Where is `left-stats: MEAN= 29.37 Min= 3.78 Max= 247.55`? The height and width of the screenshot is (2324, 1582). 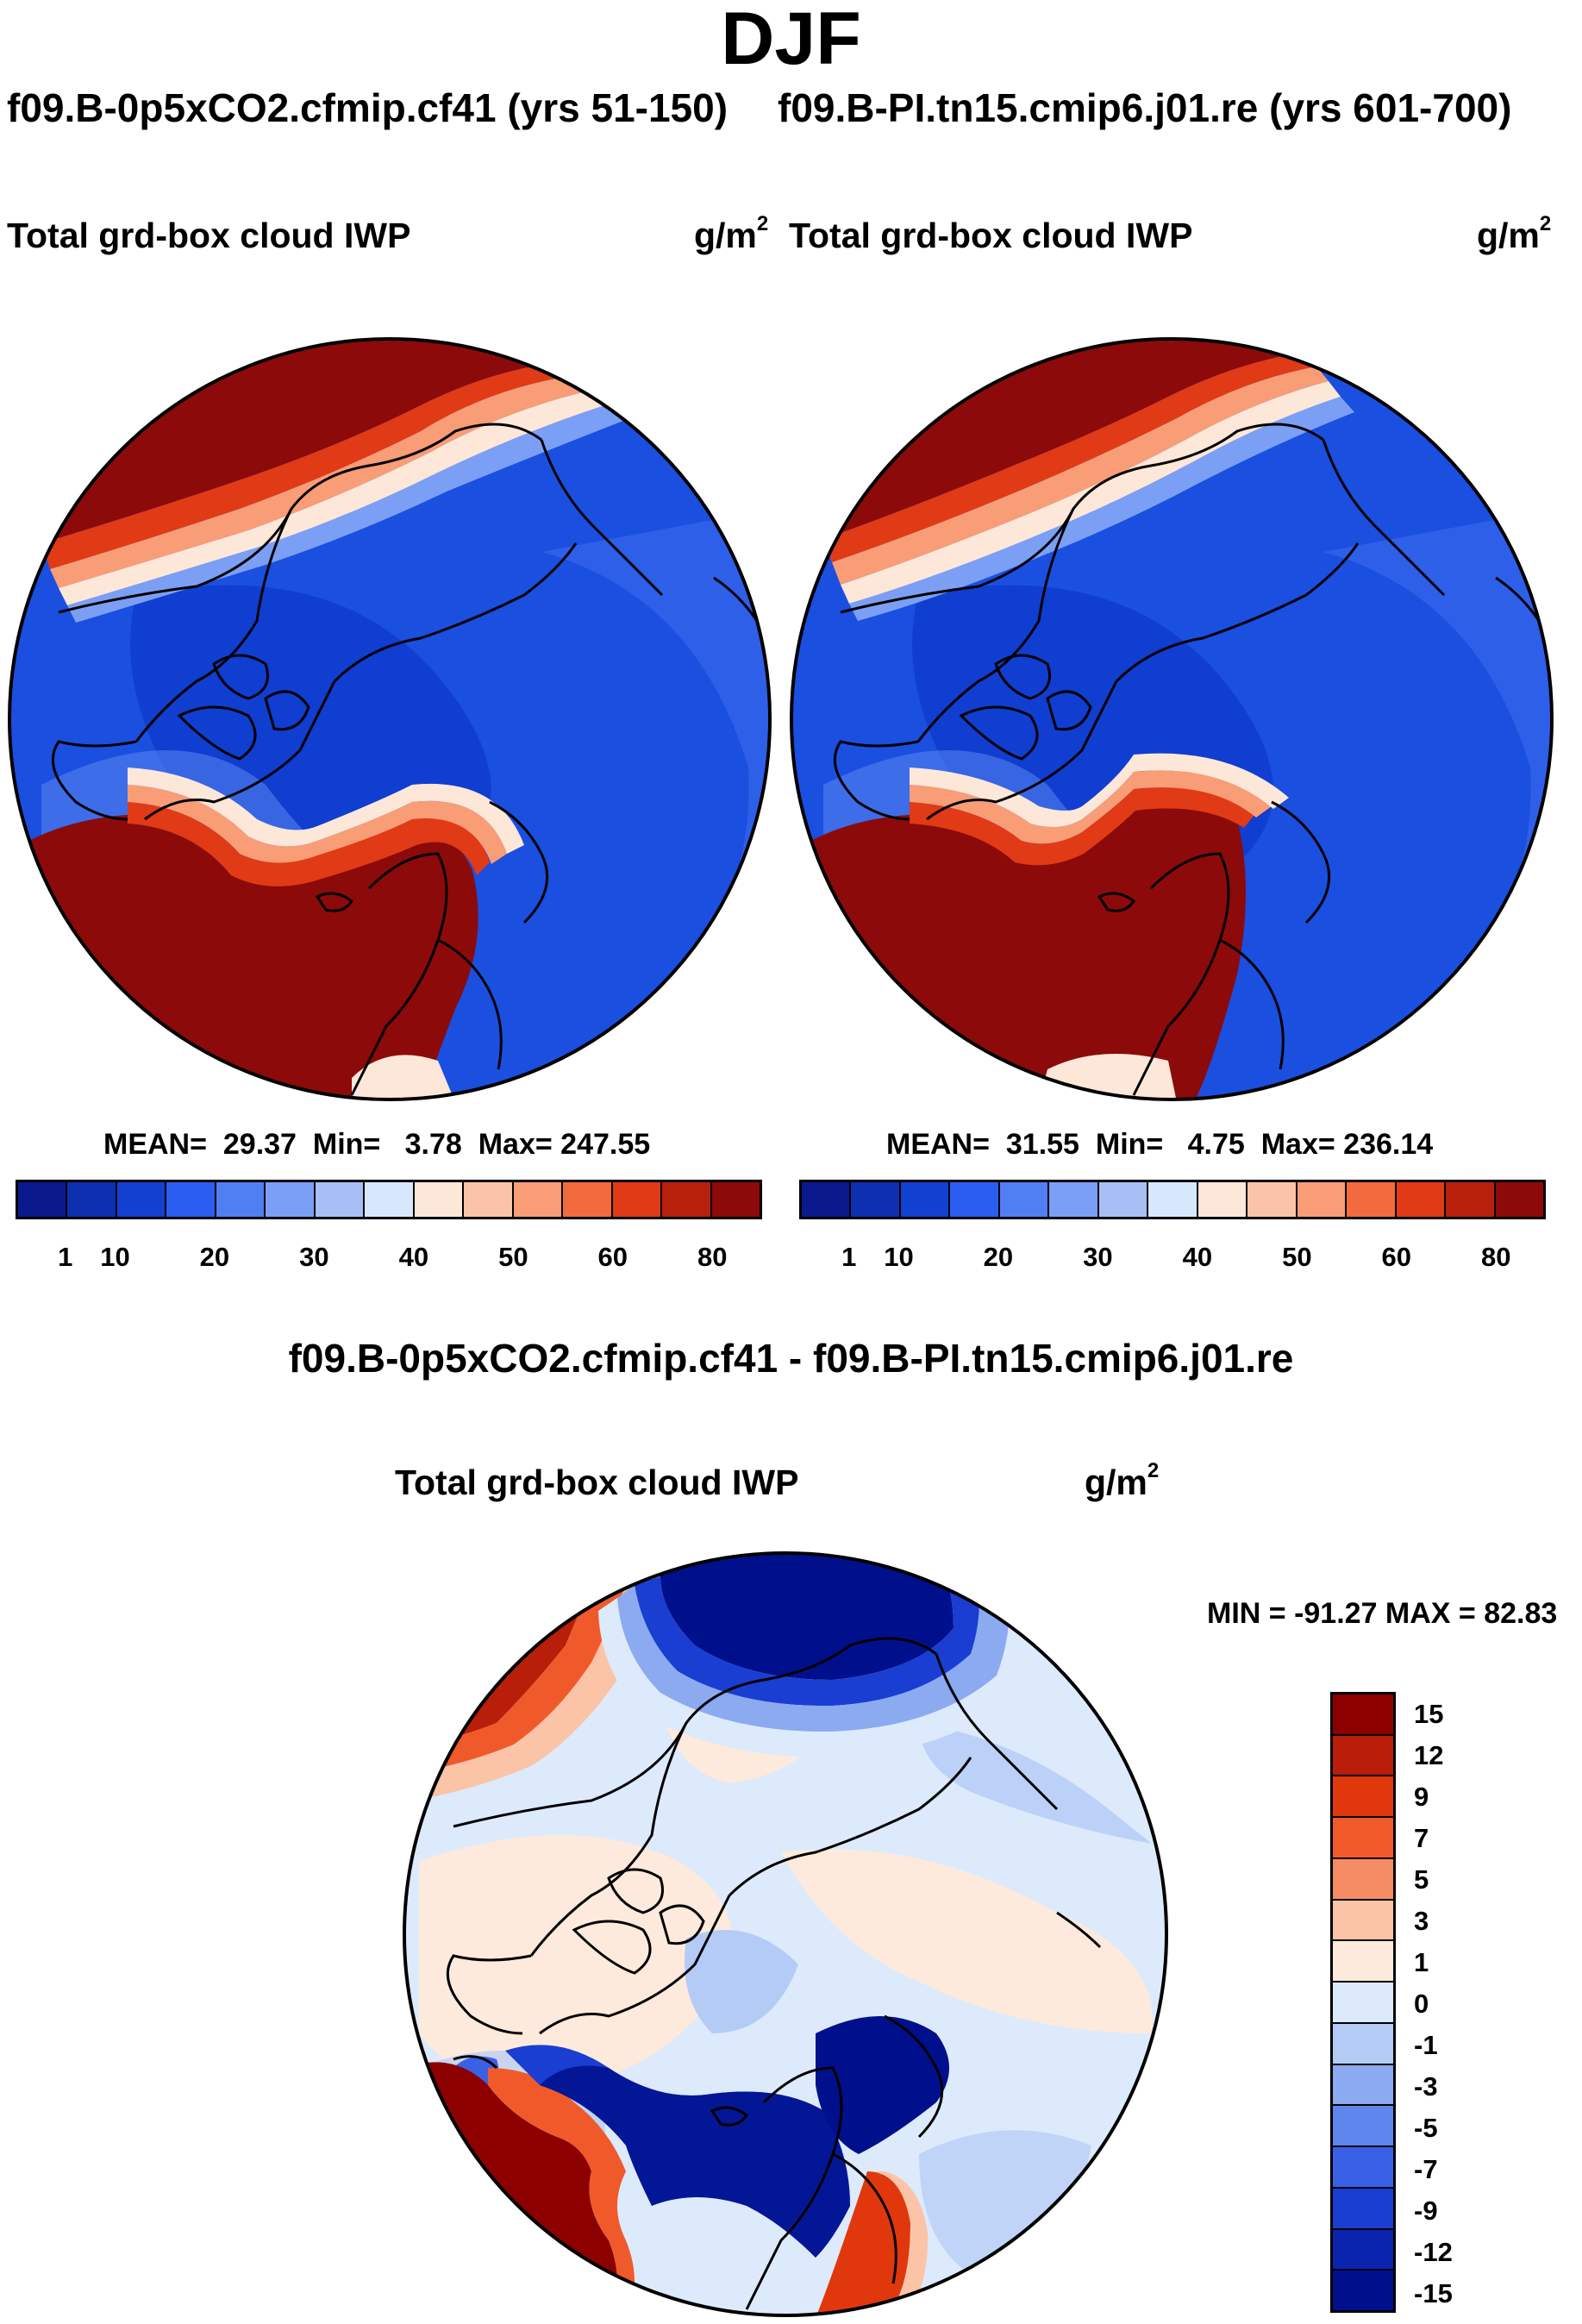
left-stats: MEAN= 29.37 Min= 3.78 Max= 247.55 is located at coordinates (377, 1144).